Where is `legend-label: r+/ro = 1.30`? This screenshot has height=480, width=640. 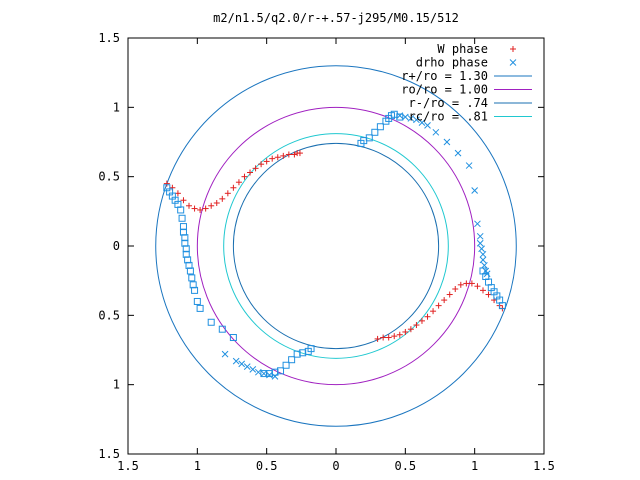 legend-label: r+/ro = 1.30 is located at coordinates (444, 76).